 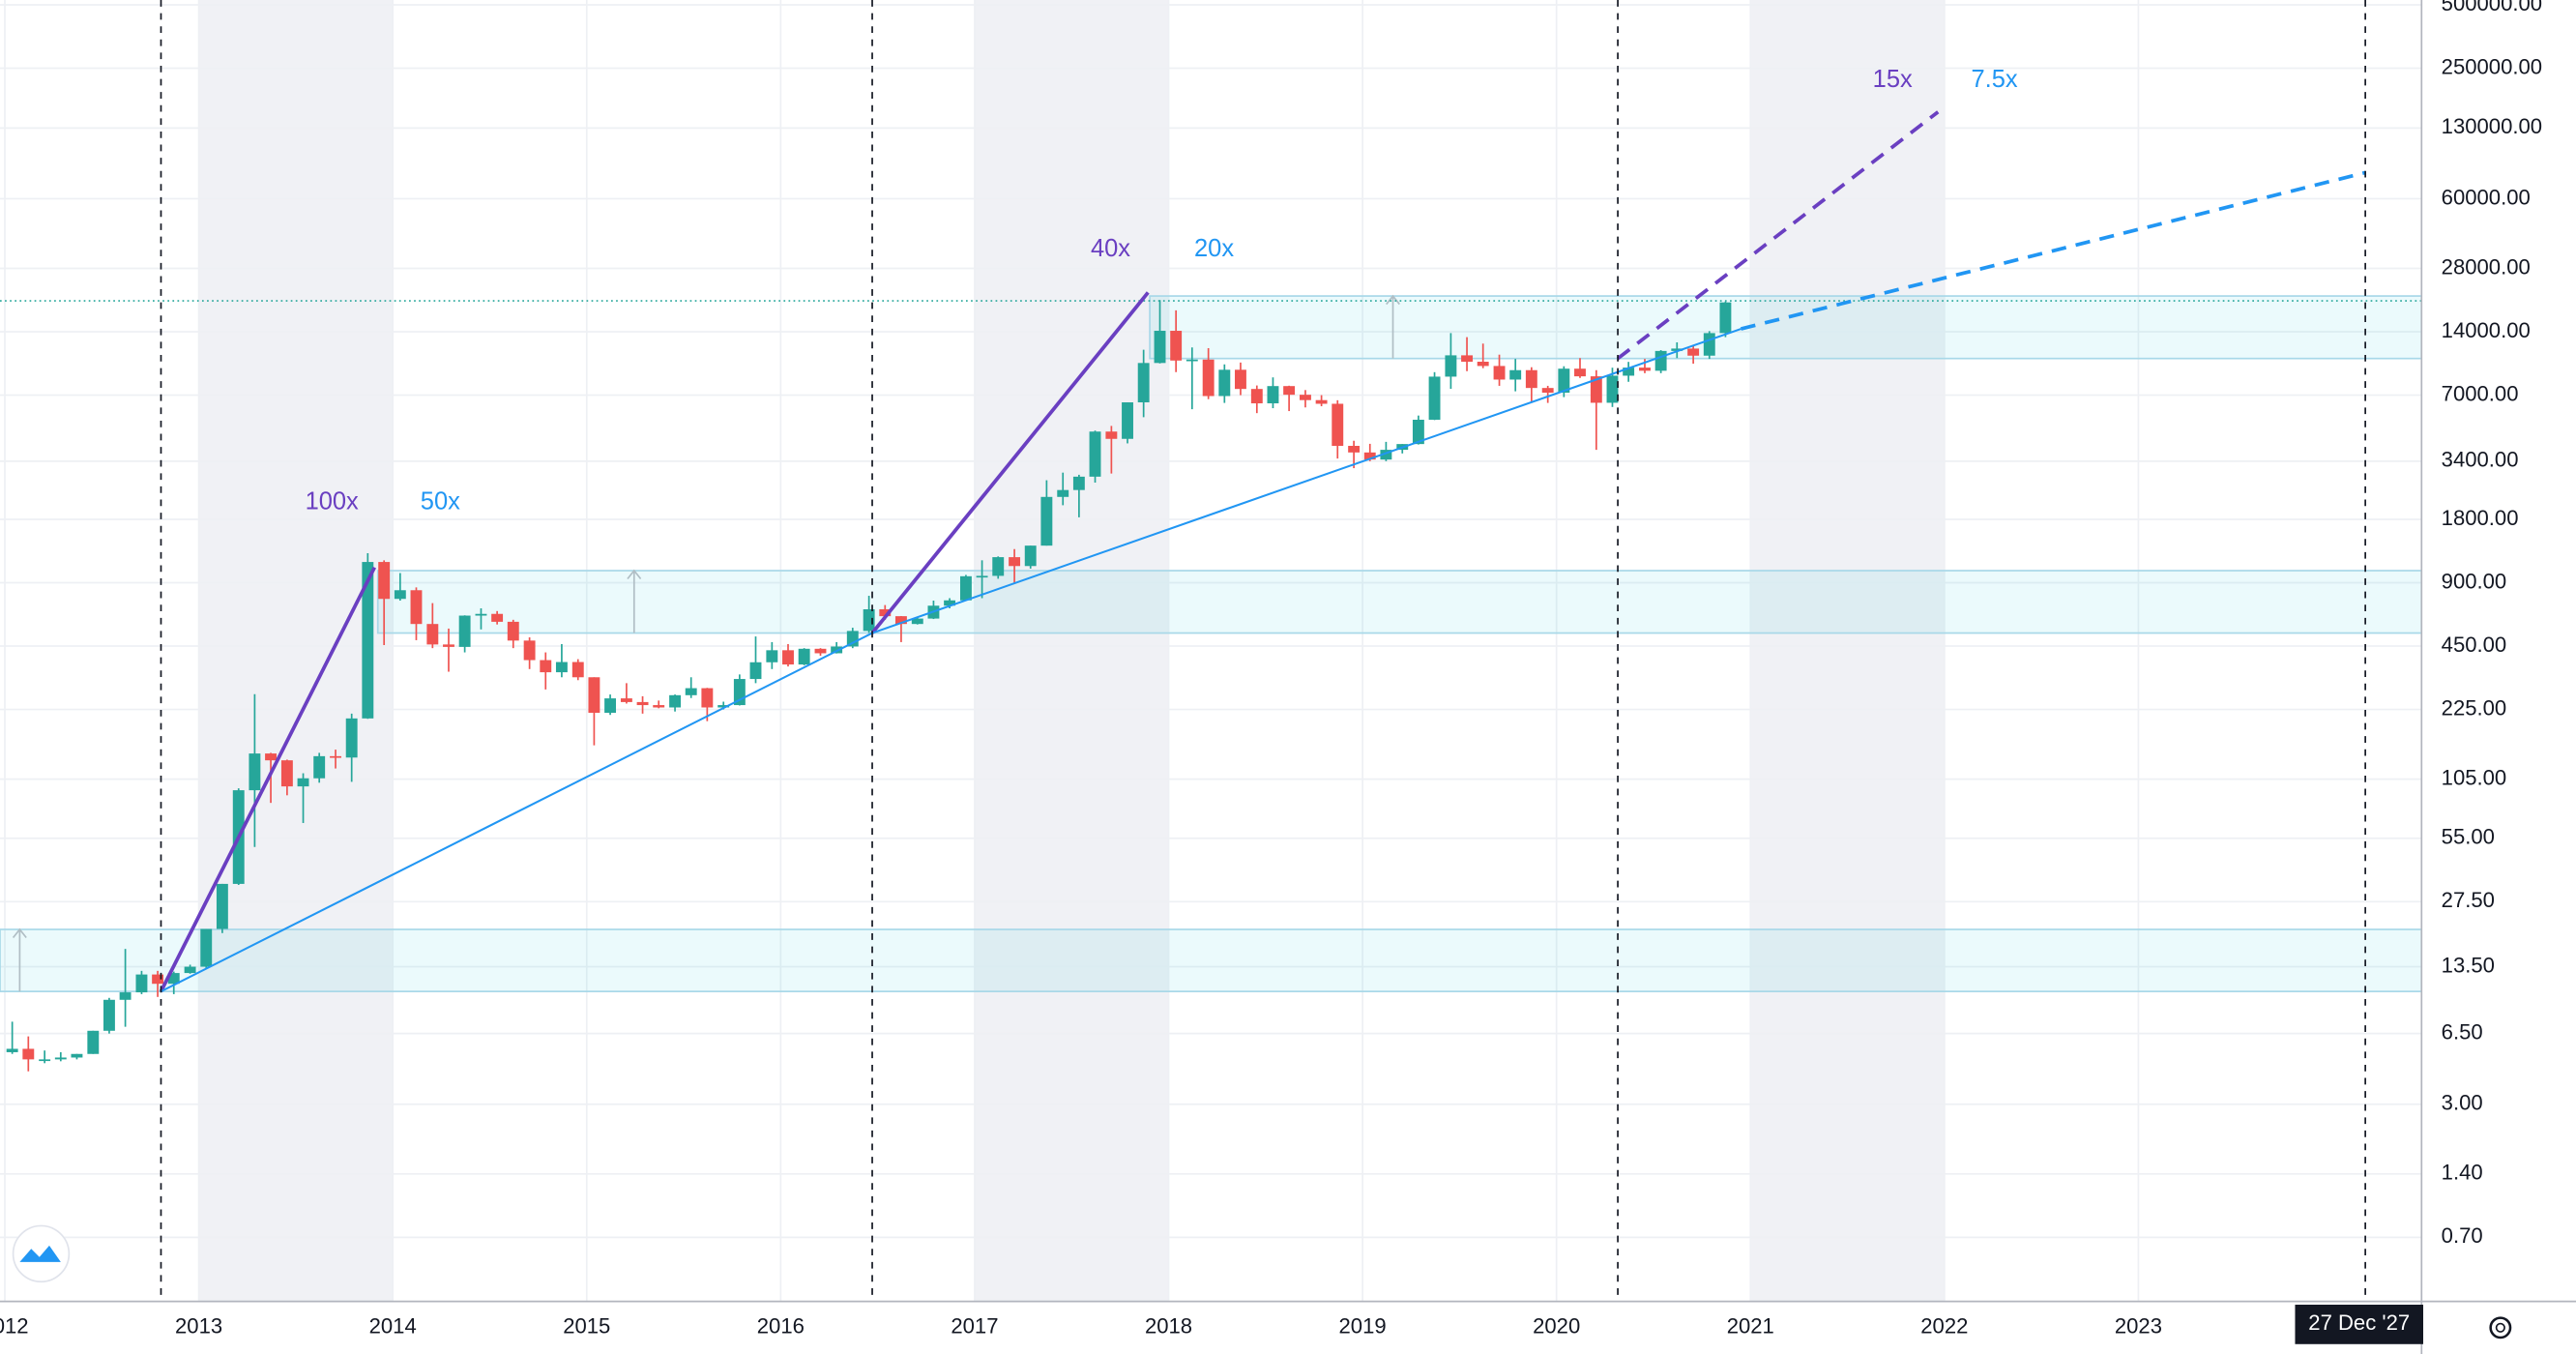 What do you see at coordinates (974, 1326) in the screenshot?
I see `x-tick-label: 2017` at bounding box center [974, 1326].